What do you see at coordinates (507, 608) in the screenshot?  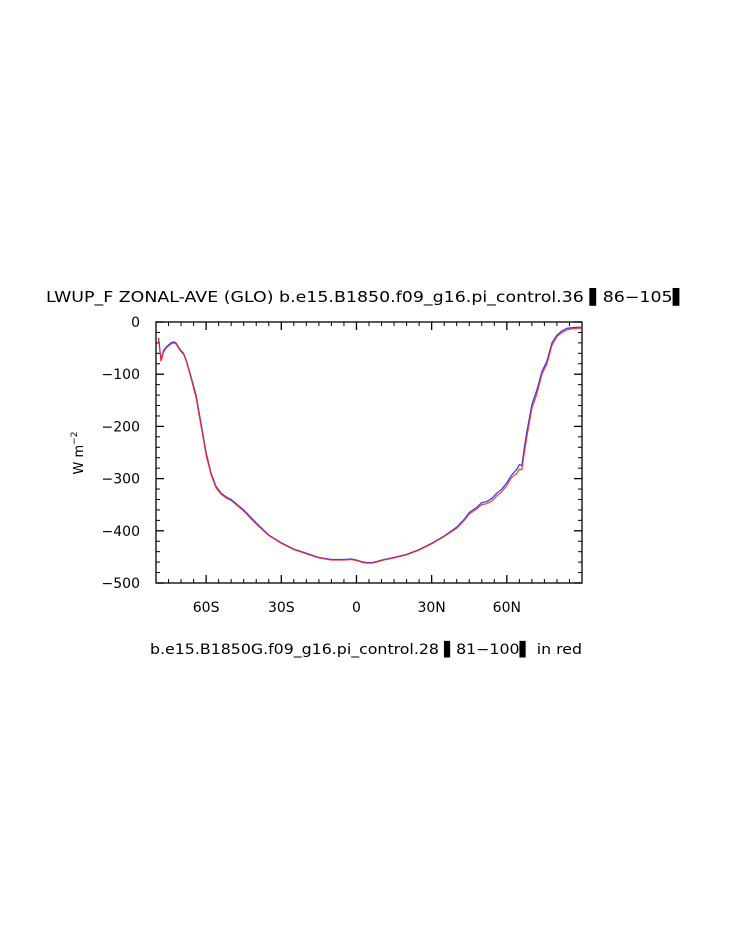 I see `x-tick-label: 60N` at bounding box center [507, 608].